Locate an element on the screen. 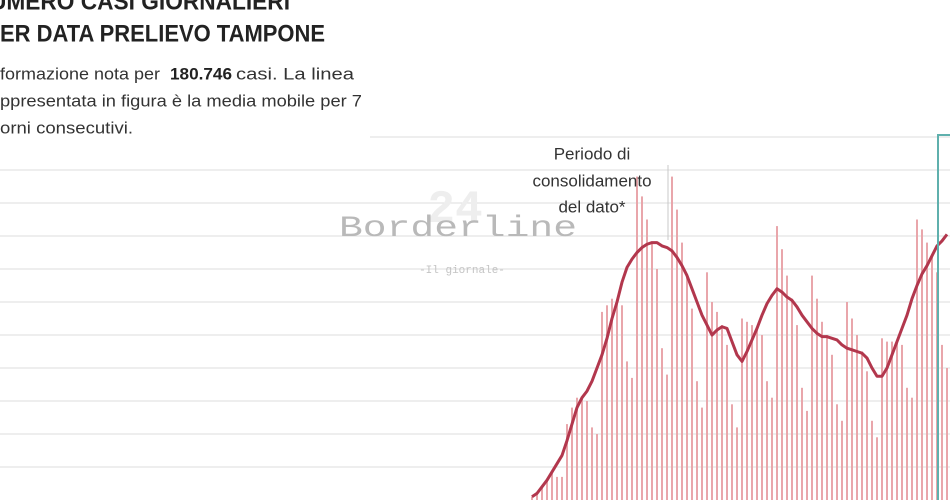 The image size is (950, 500). description-text: orni consecutivi. is located at coordinates (66, 127).